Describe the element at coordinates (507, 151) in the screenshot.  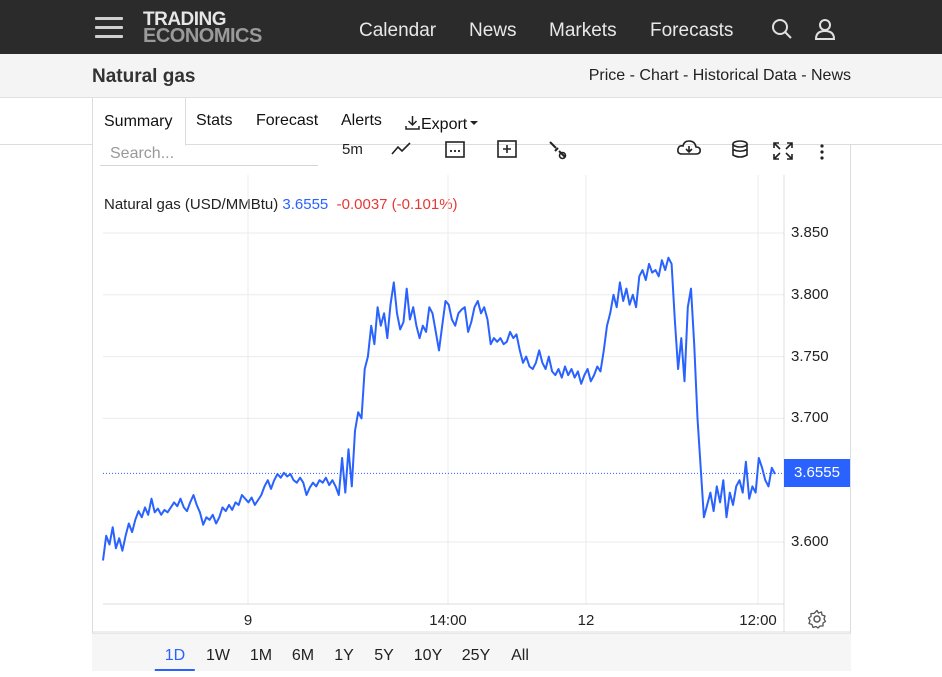
I see `add-icon` at that location.